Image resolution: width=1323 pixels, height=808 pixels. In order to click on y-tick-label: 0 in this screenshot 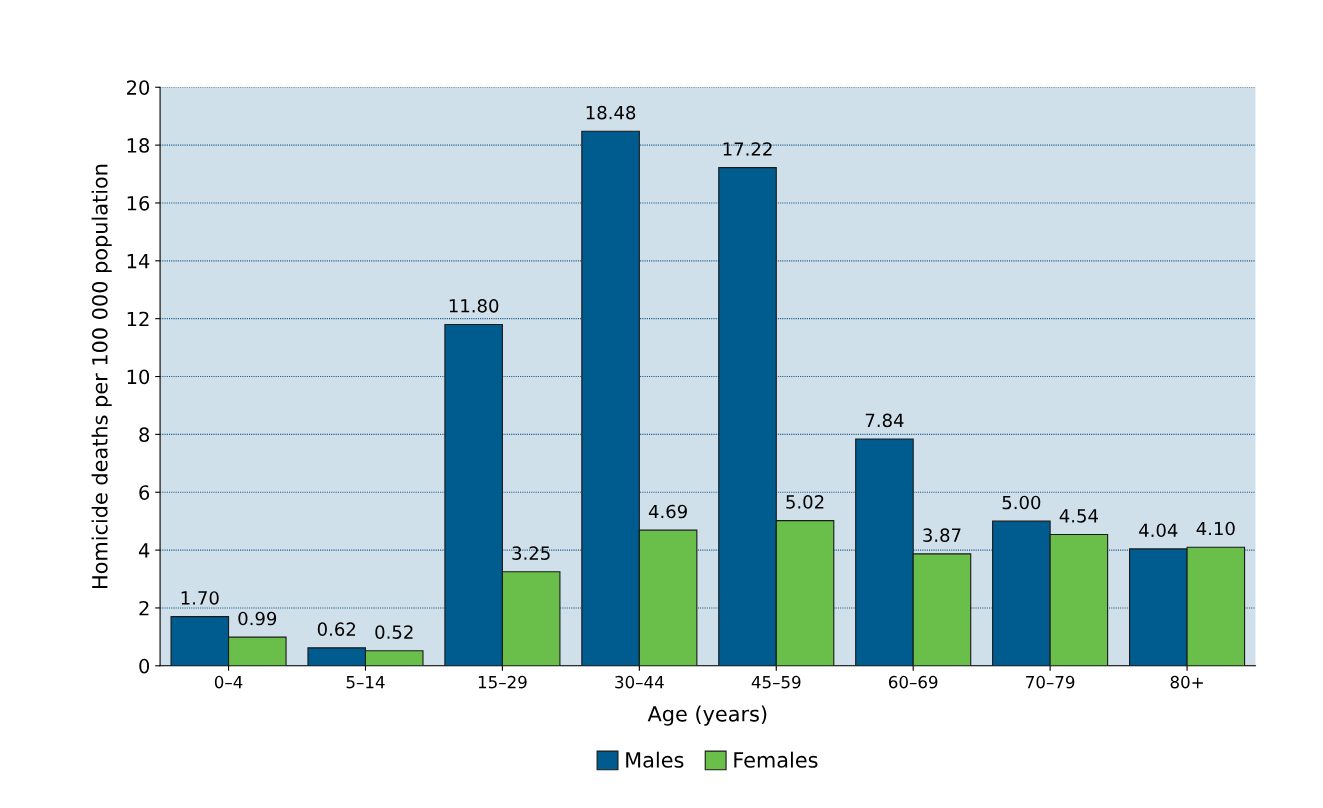, I will do `click(144, 666)`.